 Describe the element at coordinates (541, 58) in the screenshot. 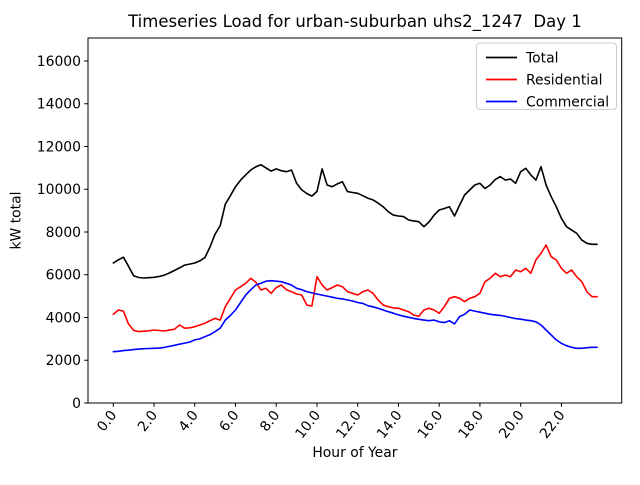

I see `legend-label-total: Total` at that location.